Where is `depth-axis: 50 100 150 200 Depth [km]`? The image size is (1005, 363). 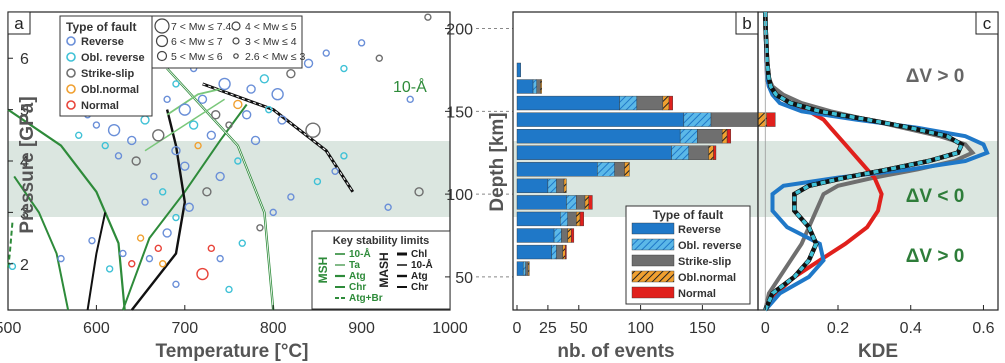
depth-axis: 50 100 150 200 Depth [km] is located at coordinates (479, 154).